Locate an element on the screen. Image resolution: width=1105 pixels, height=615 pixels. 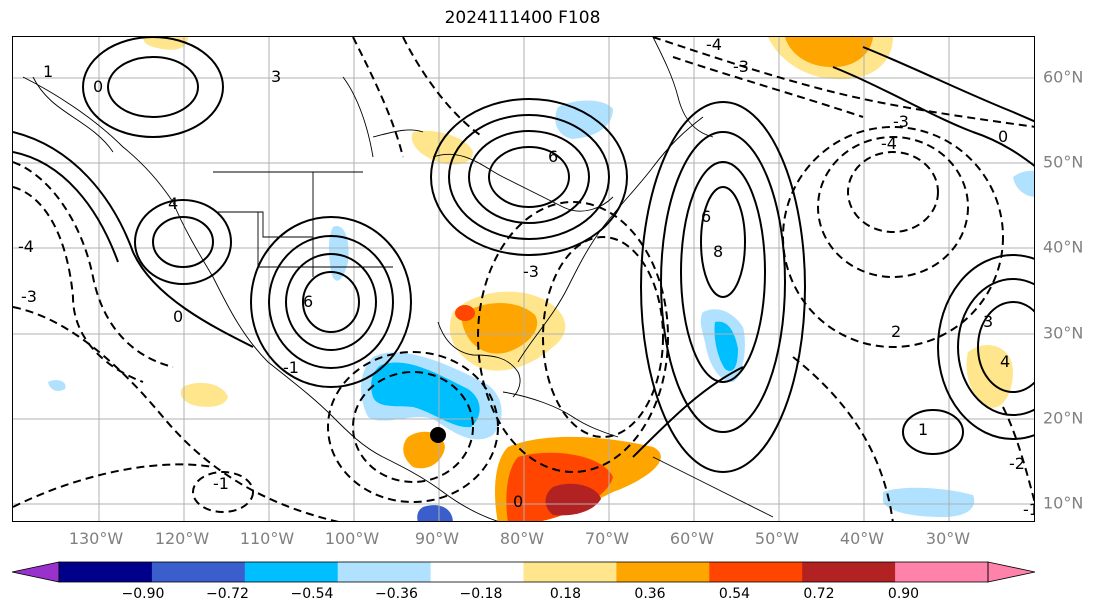
contour-label: 2 is located at coordinates (896, 331).